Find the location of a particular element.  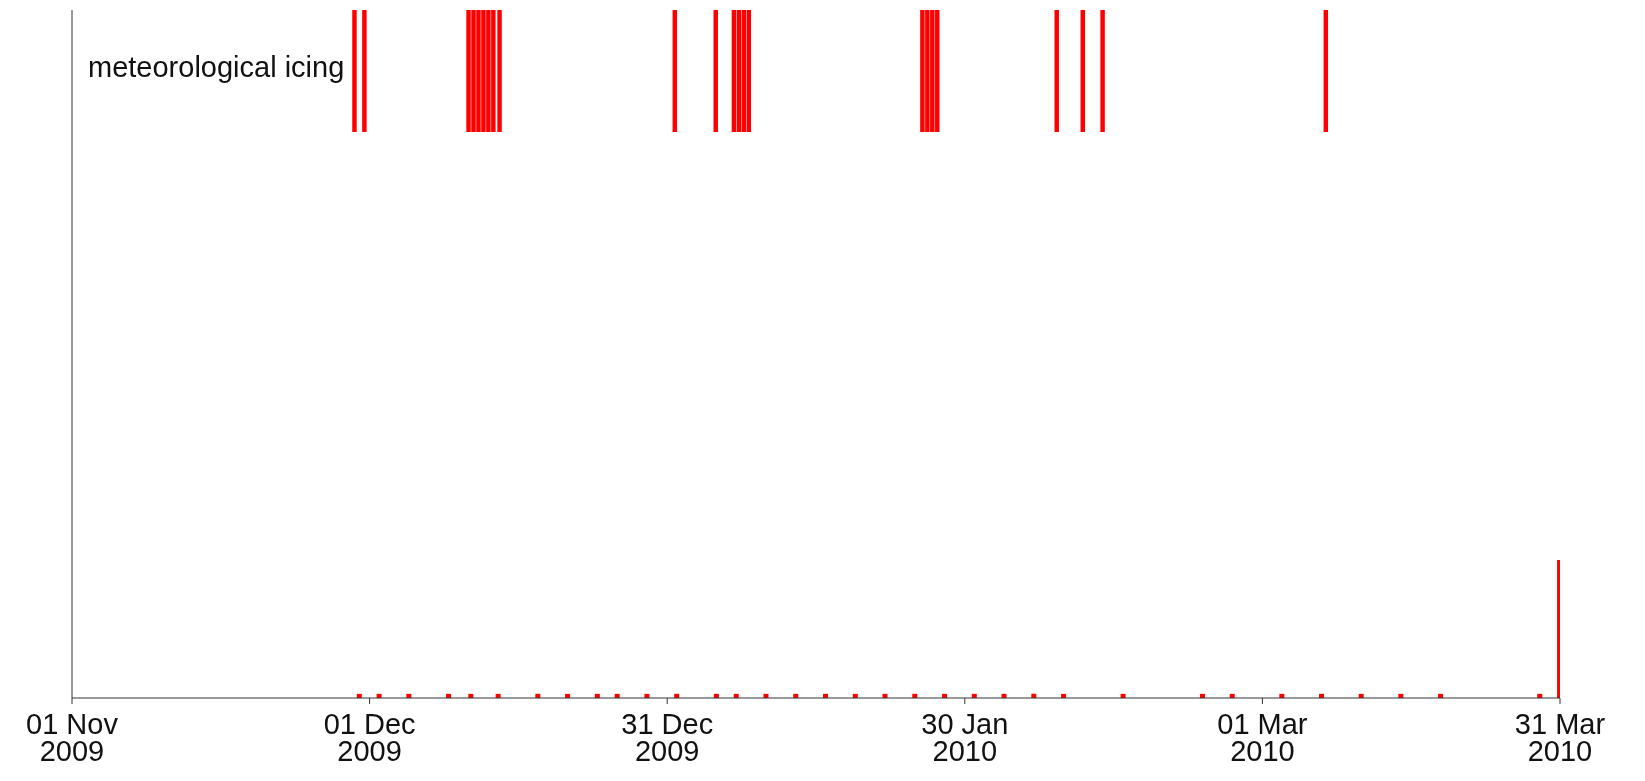

x-tick-label: 31 Mar 2010 is located at coordinates (1560, 737).